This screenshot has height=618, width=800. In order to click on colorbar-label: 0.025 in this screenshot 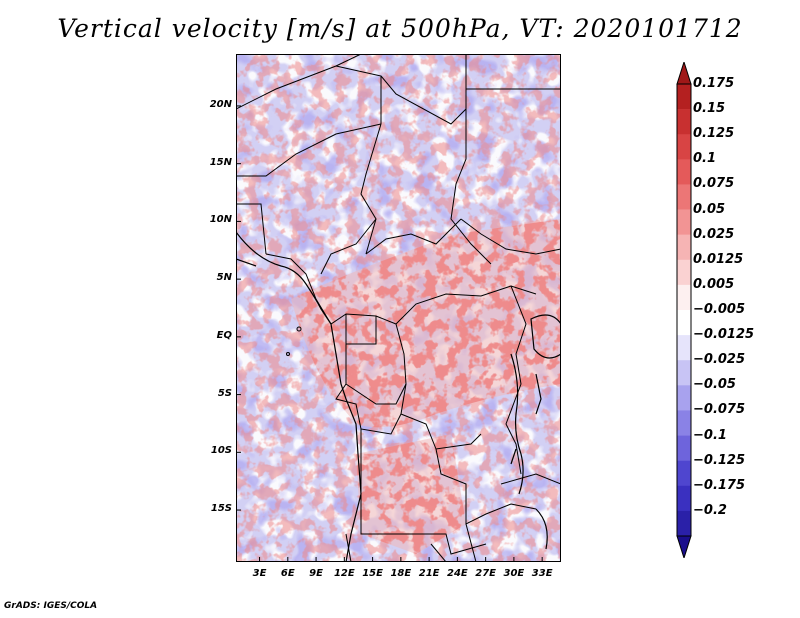, I will do `click(714, 234)`.